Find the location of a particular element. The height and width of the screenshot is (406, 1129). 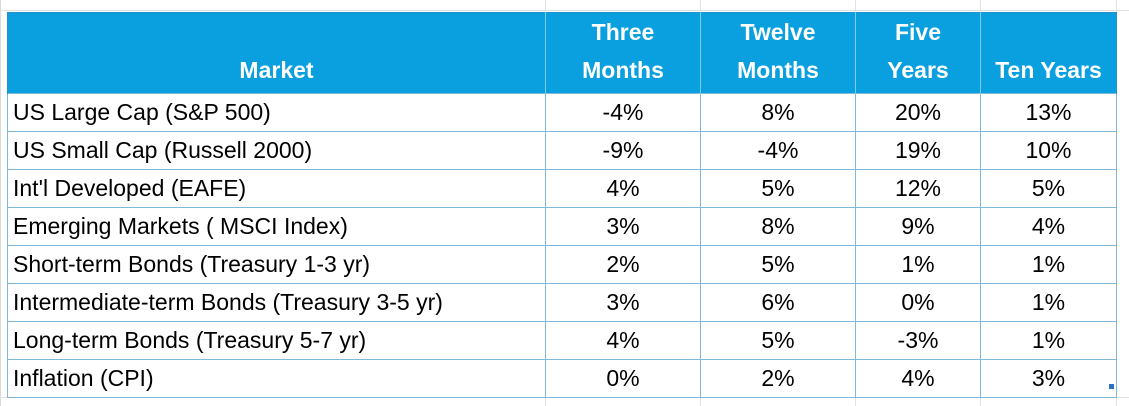

cell-five-years: 4% is located at coordinates (918, 378).